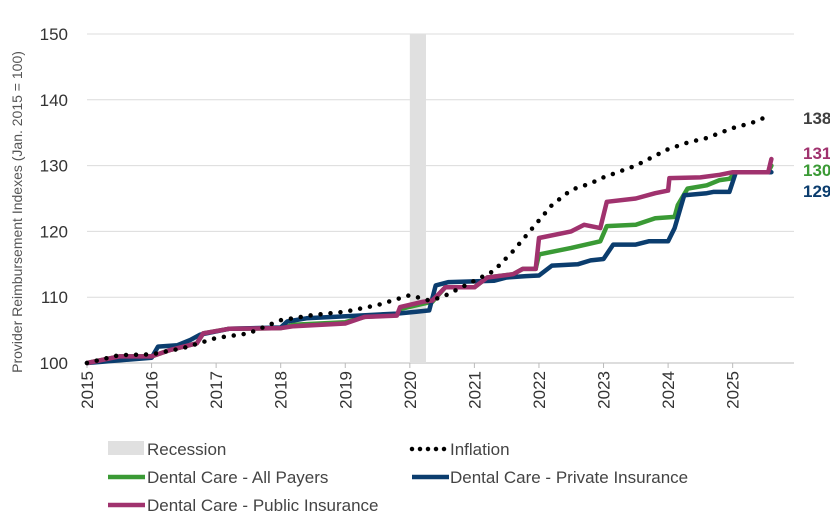 The height and width of the screenshot is (520, 830). Describe the element at coordinates (539, 390) in the screenshot. I see `x-tick-label: 2022` at that location.